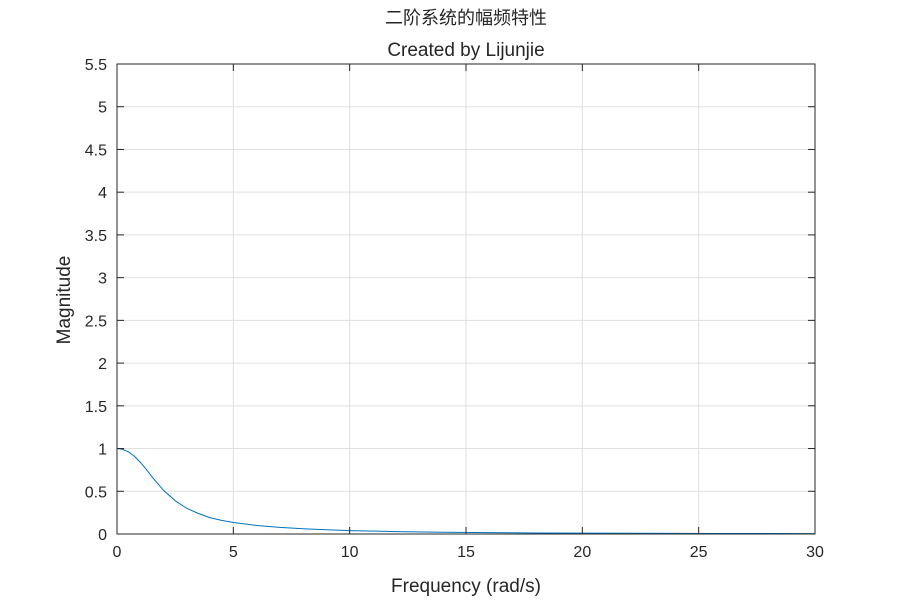 The height and width of the screenshot is (600, 901). What do you see at coordinates (102, 364) in the screenshot?
I see `y-tick-label: 2` at bounding box center [102, 364].